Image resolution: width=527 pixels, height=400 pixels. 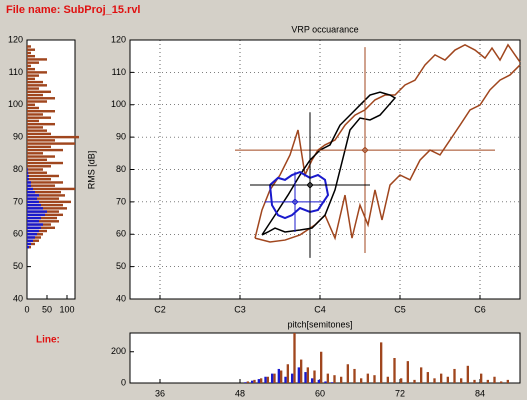 What do you see at coordinates (400, 393) in the screenshot?
I see `x-tick-label: 72` at bounding box center [400, 393].